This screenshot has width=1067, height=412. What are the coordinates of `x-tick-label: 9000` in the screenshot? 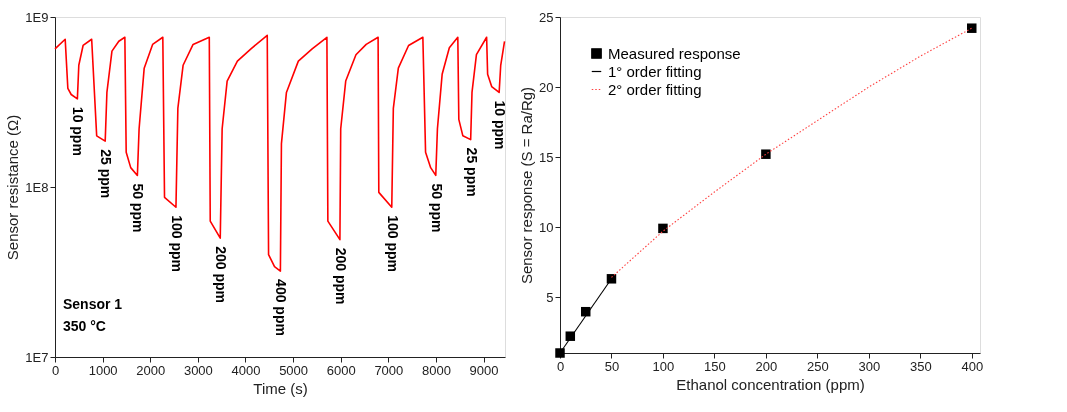 It's located at (484, 370).